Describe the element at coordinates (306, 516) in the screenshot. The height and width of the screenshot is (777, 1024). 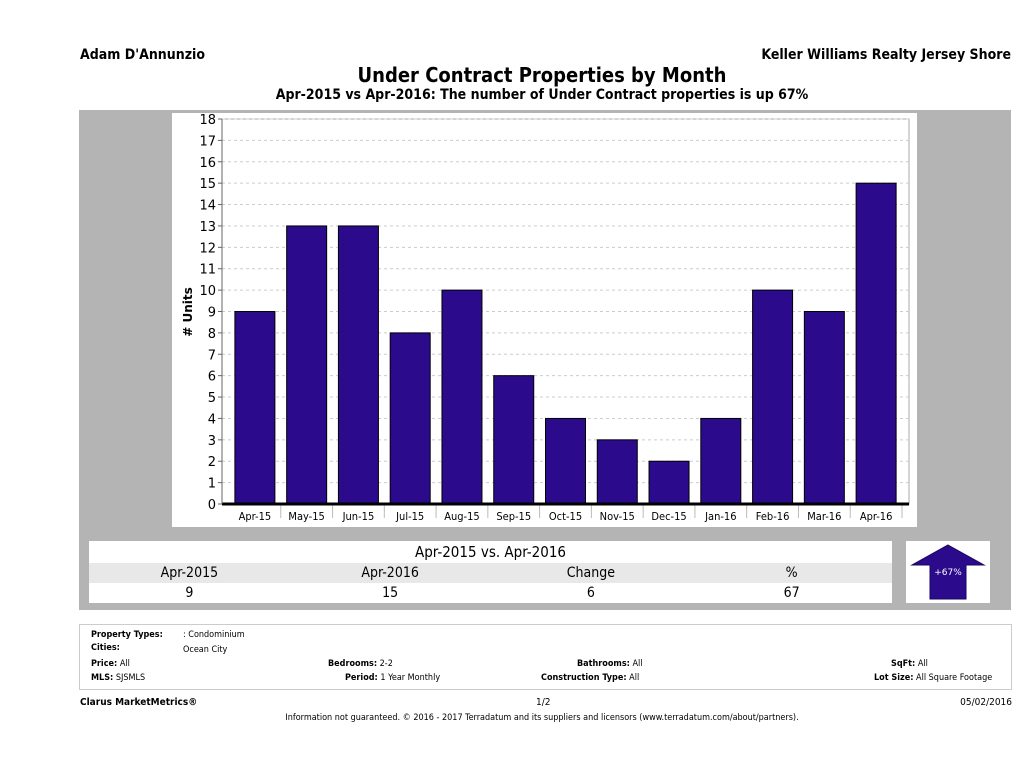
I see `x-tick-label: May-15` at that location.